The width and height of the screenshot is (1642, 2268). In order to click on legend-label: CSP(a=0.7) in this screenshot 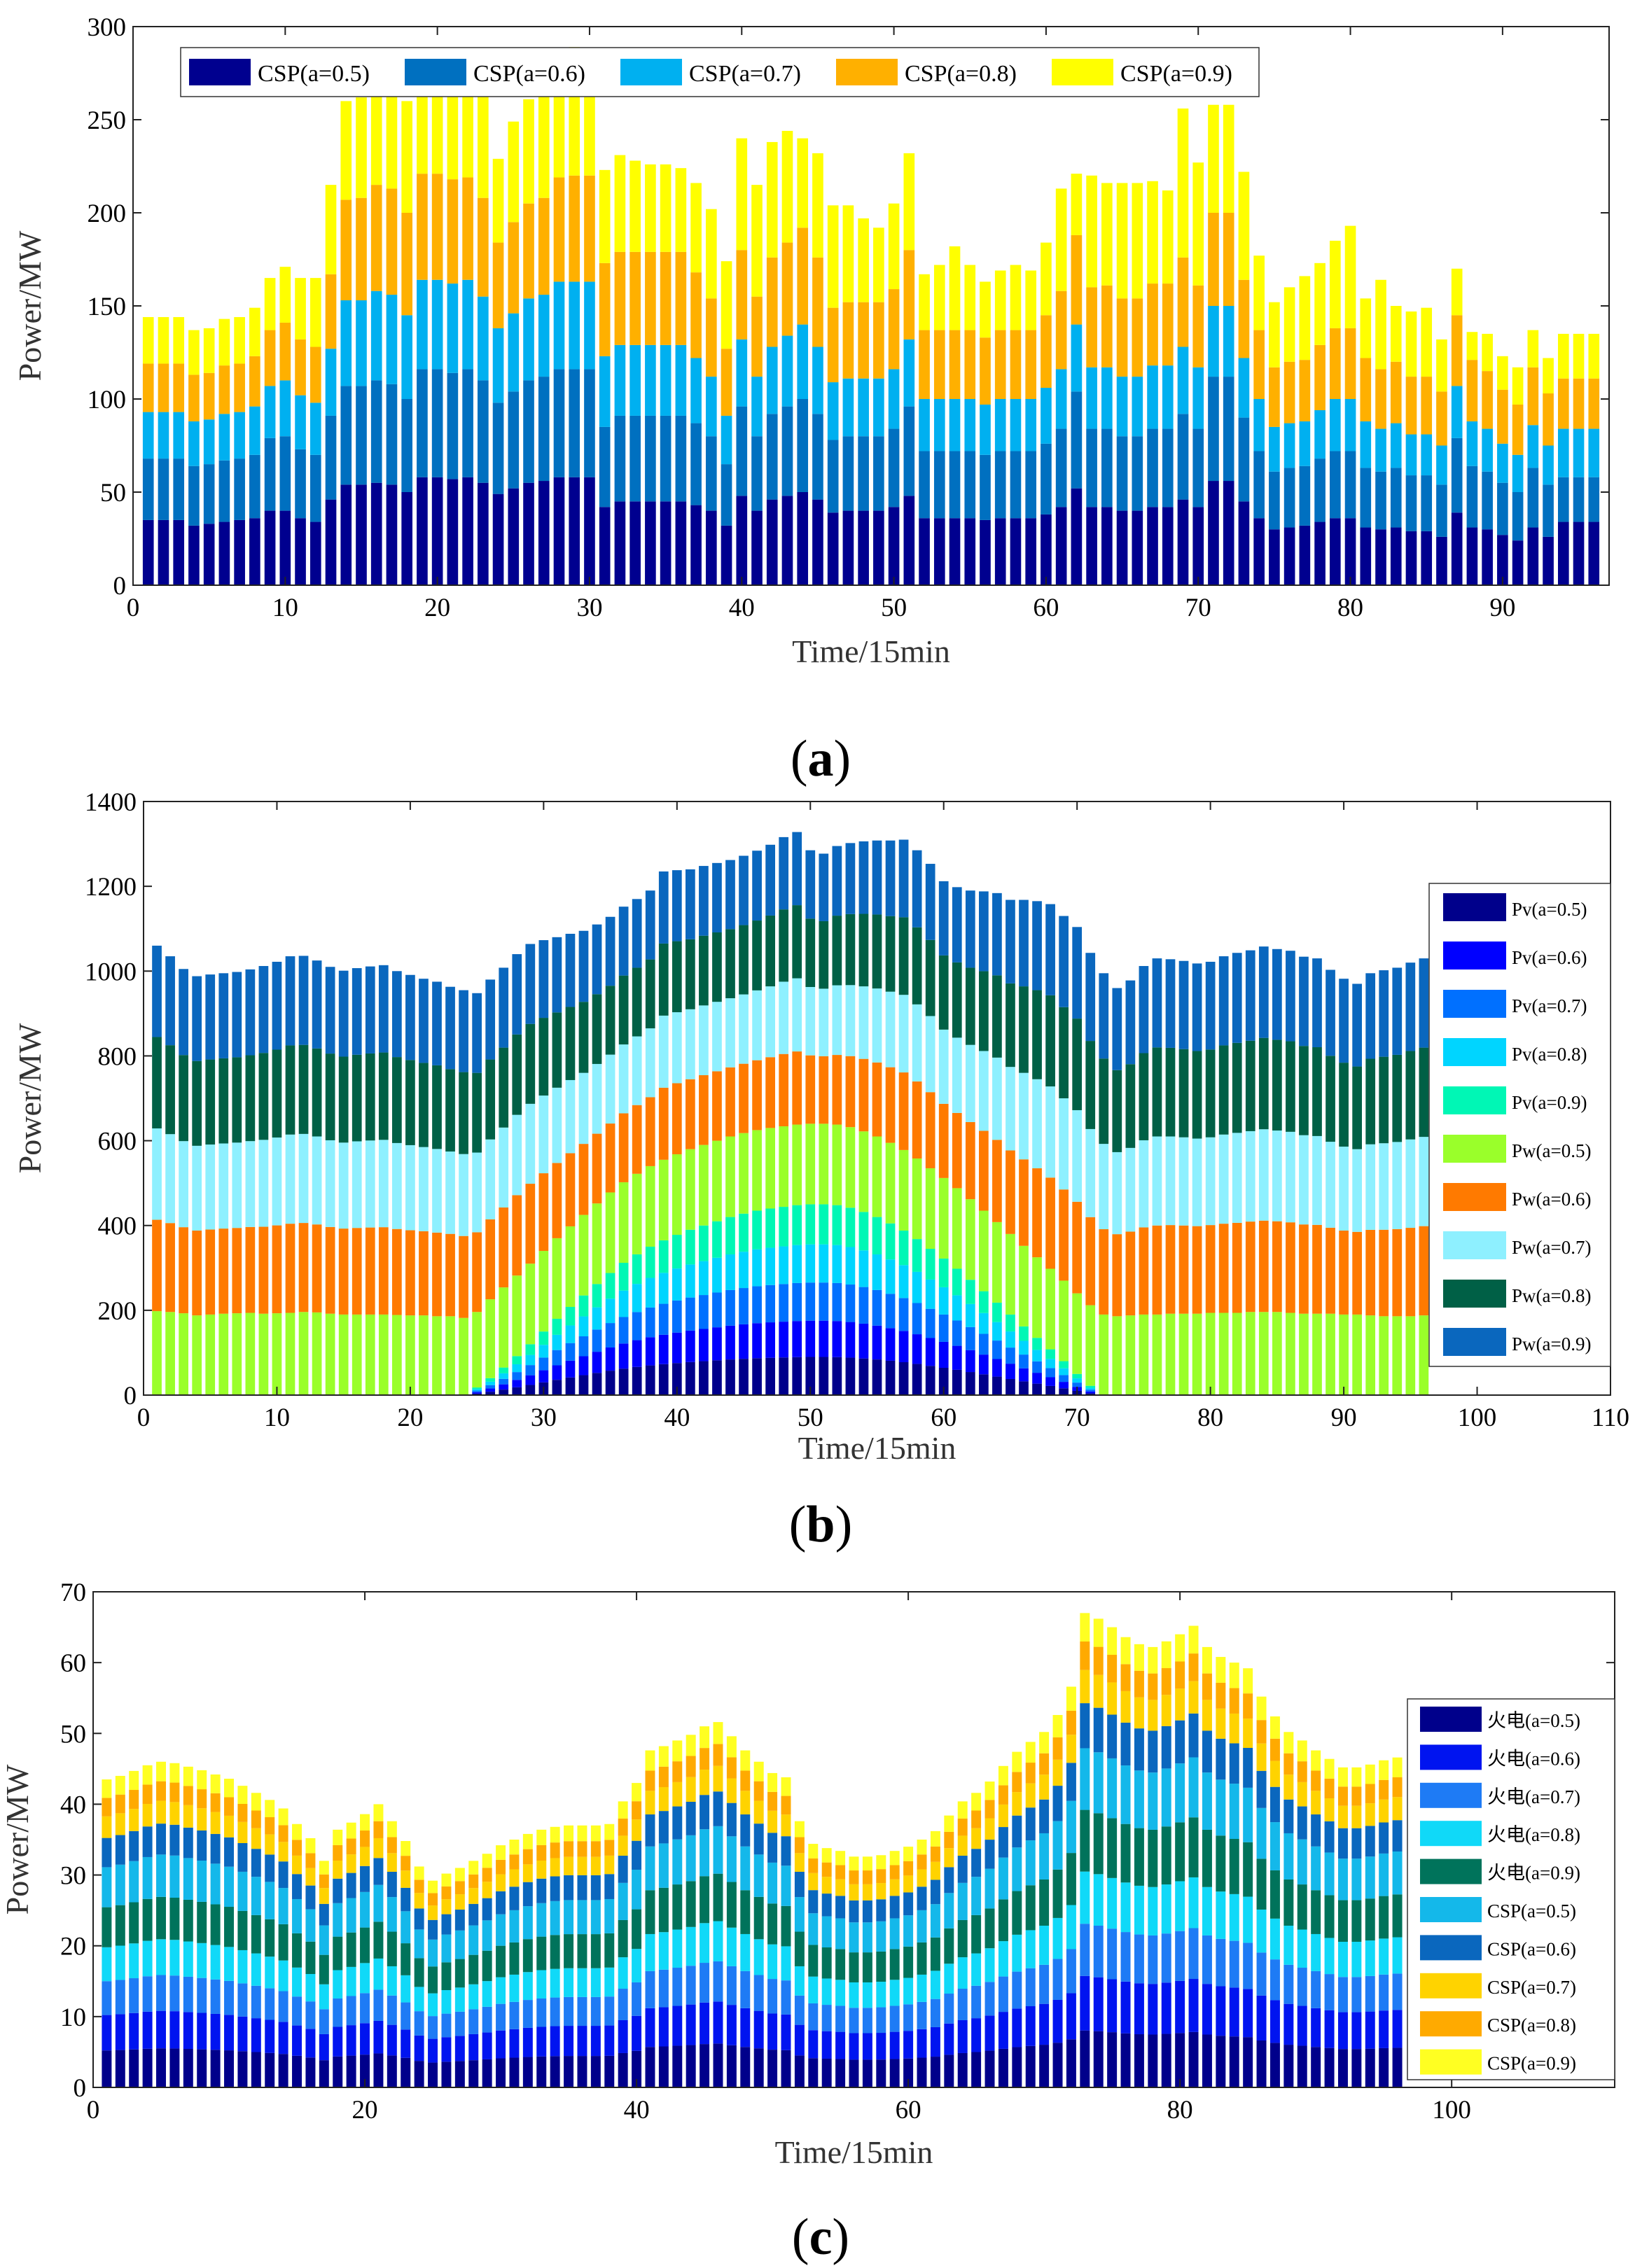, I will do `click(1531, 1987)`.